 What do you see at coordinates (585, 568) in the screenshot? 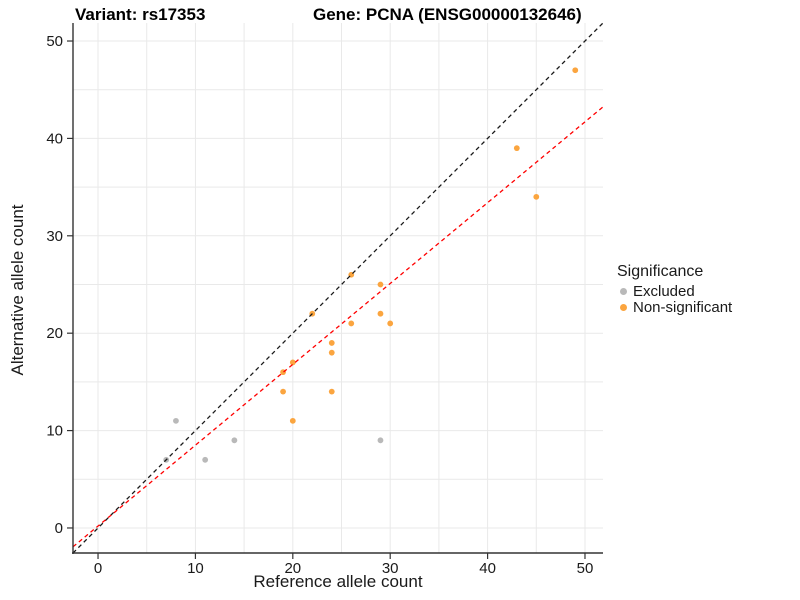
I see `x-tick-label: 50` at bounding box center [585, 568].